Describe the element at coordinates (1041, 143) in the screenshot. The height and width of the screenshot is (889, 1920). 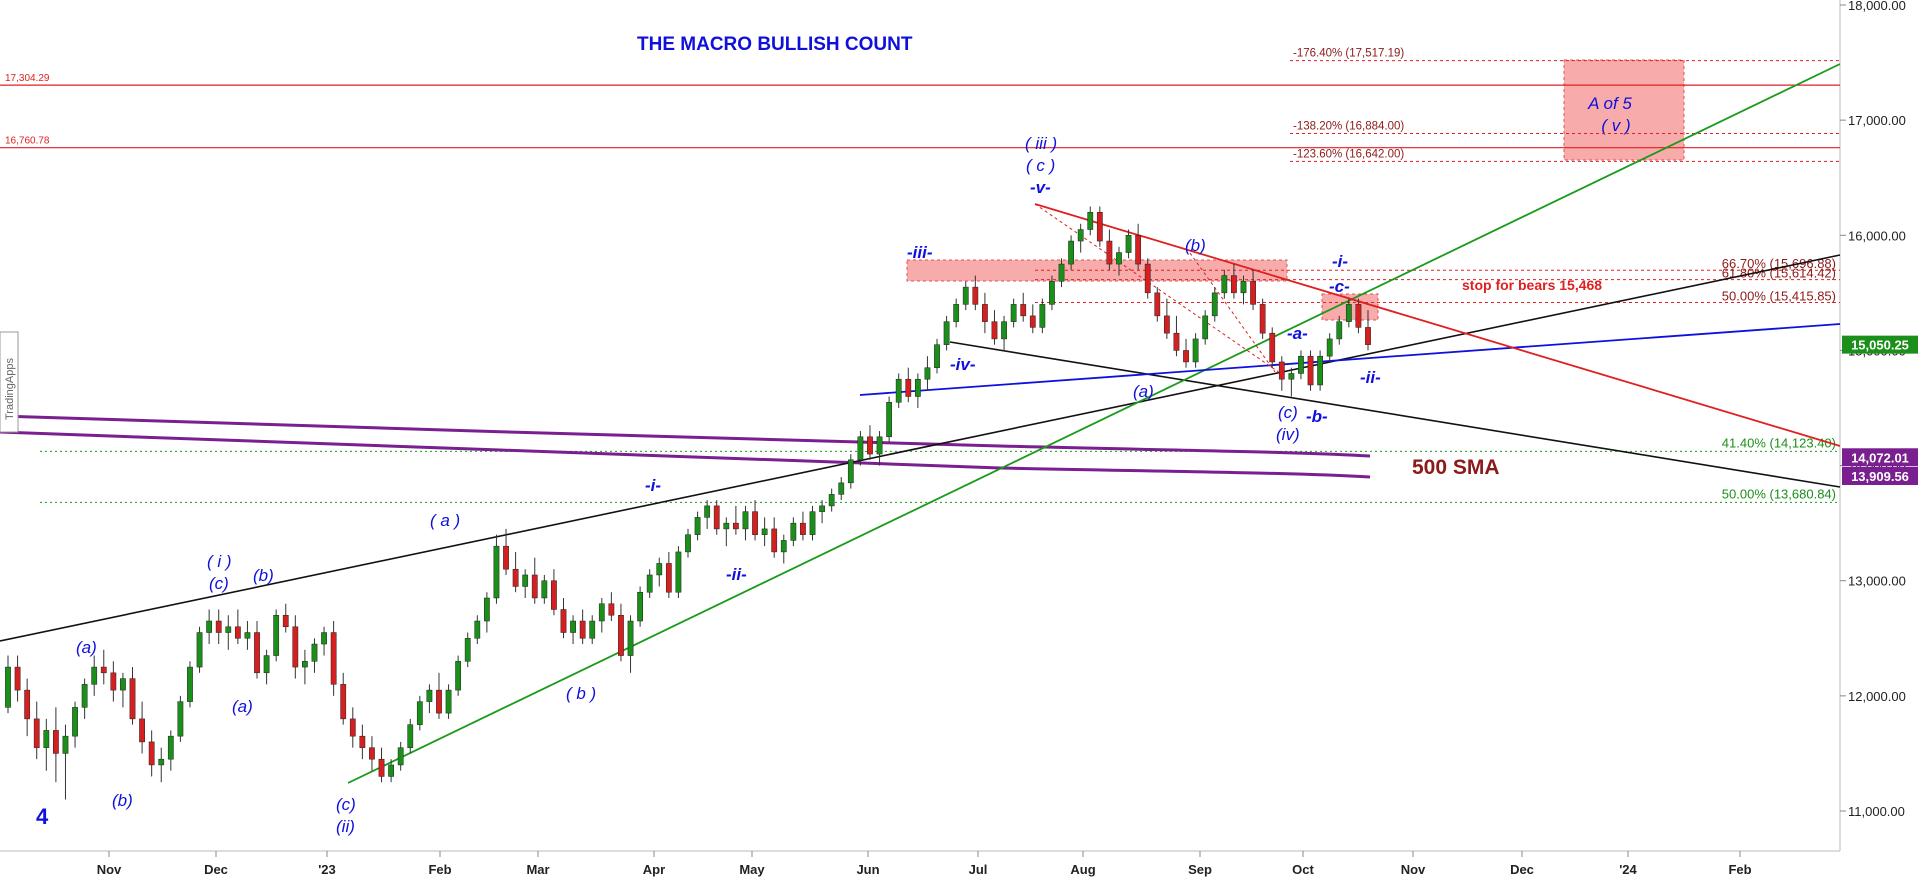
I see `wave-label: ( iii )` at that location.